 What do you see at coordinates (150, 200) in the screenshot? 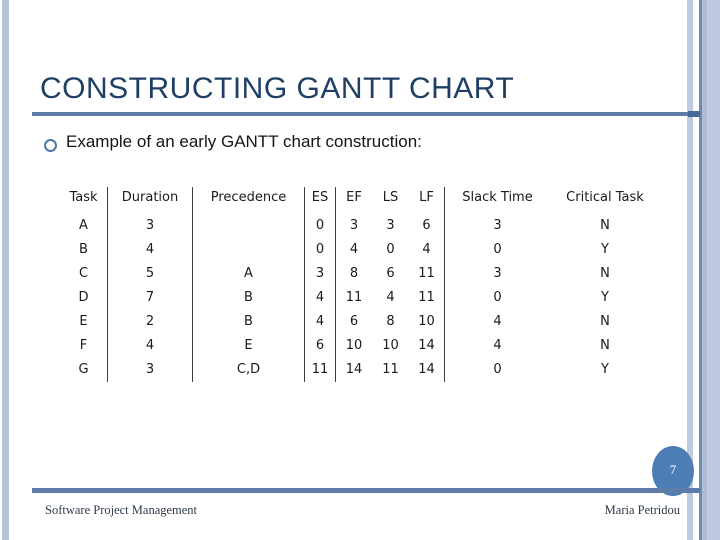
I see `column-header-duration: Duration` at bounding box center [150, 200].